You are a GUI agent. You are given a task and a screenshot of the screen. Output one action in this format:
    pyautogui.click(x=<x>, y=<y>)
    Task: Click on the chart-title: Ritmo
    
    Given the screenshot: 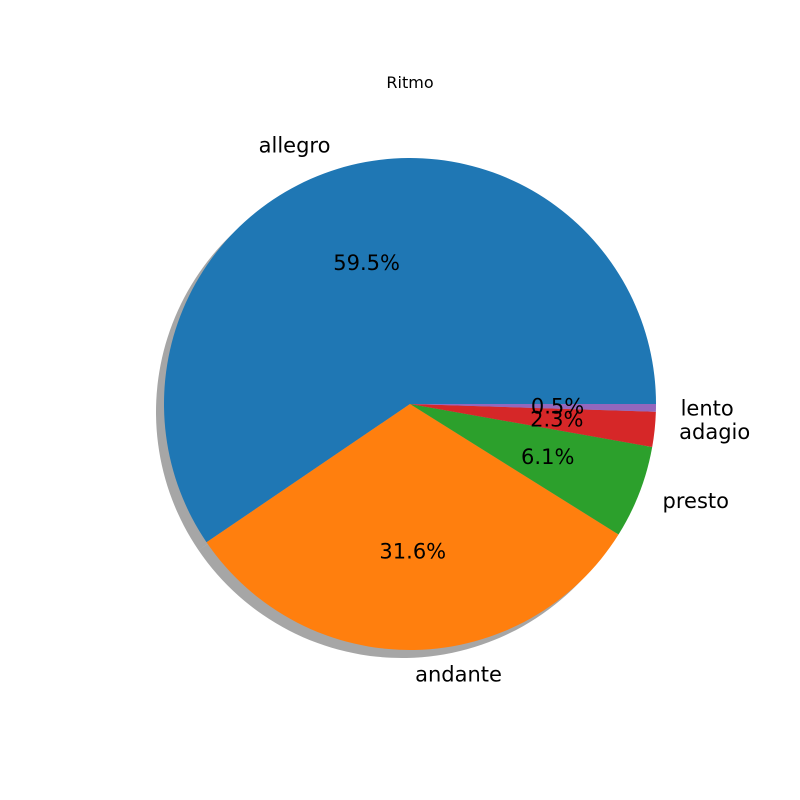 What is the action you would take?
    pyautogui.click(x=409, y=82)
    